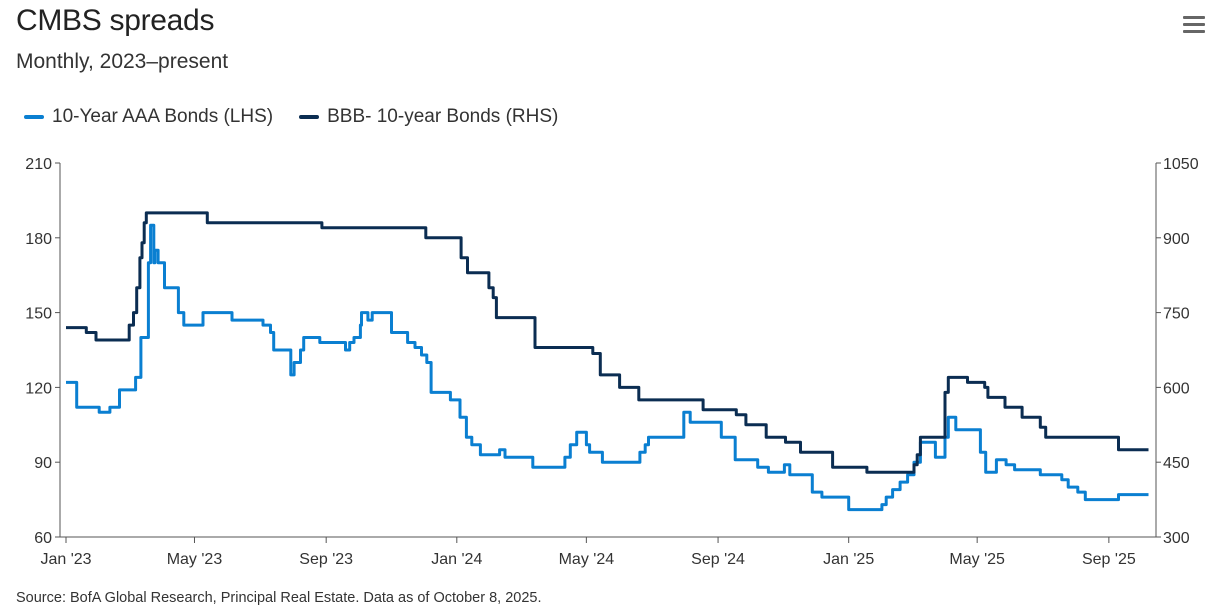 This screenshot has height=614, width=1218. I want to click on x-tick-label: May '23, so click(195, 559).